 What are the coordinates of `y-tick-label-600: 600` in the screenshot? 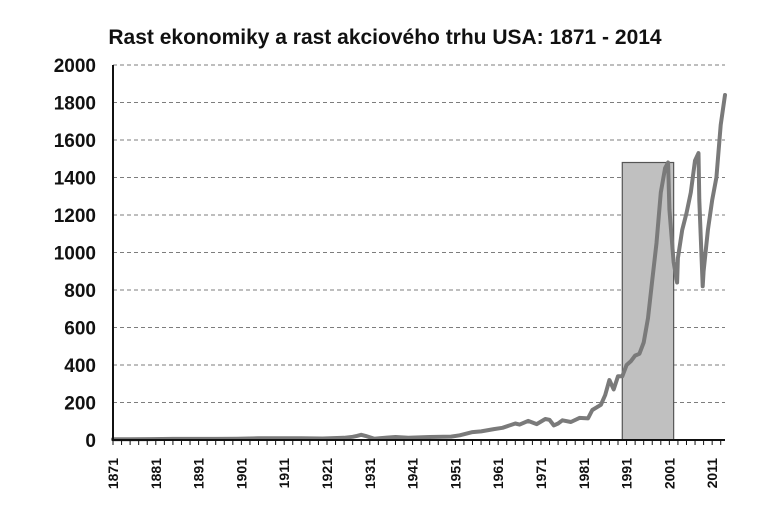 It's located at (80, 329).